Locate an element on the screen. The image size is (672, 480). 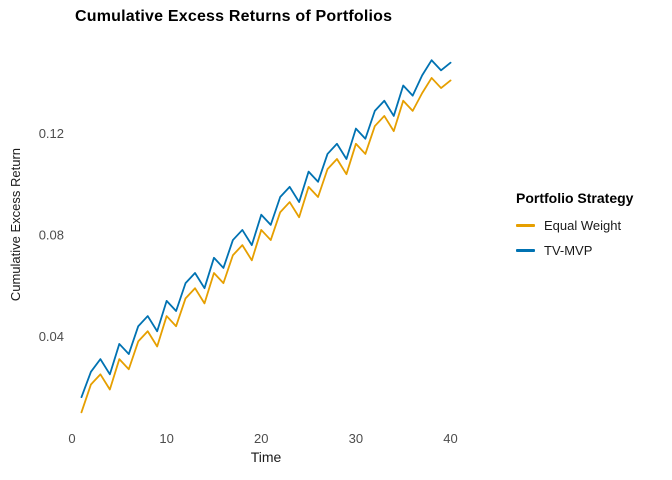
legend-item-tv-mvp: TV-MVP is located at coordinates (574, 250).